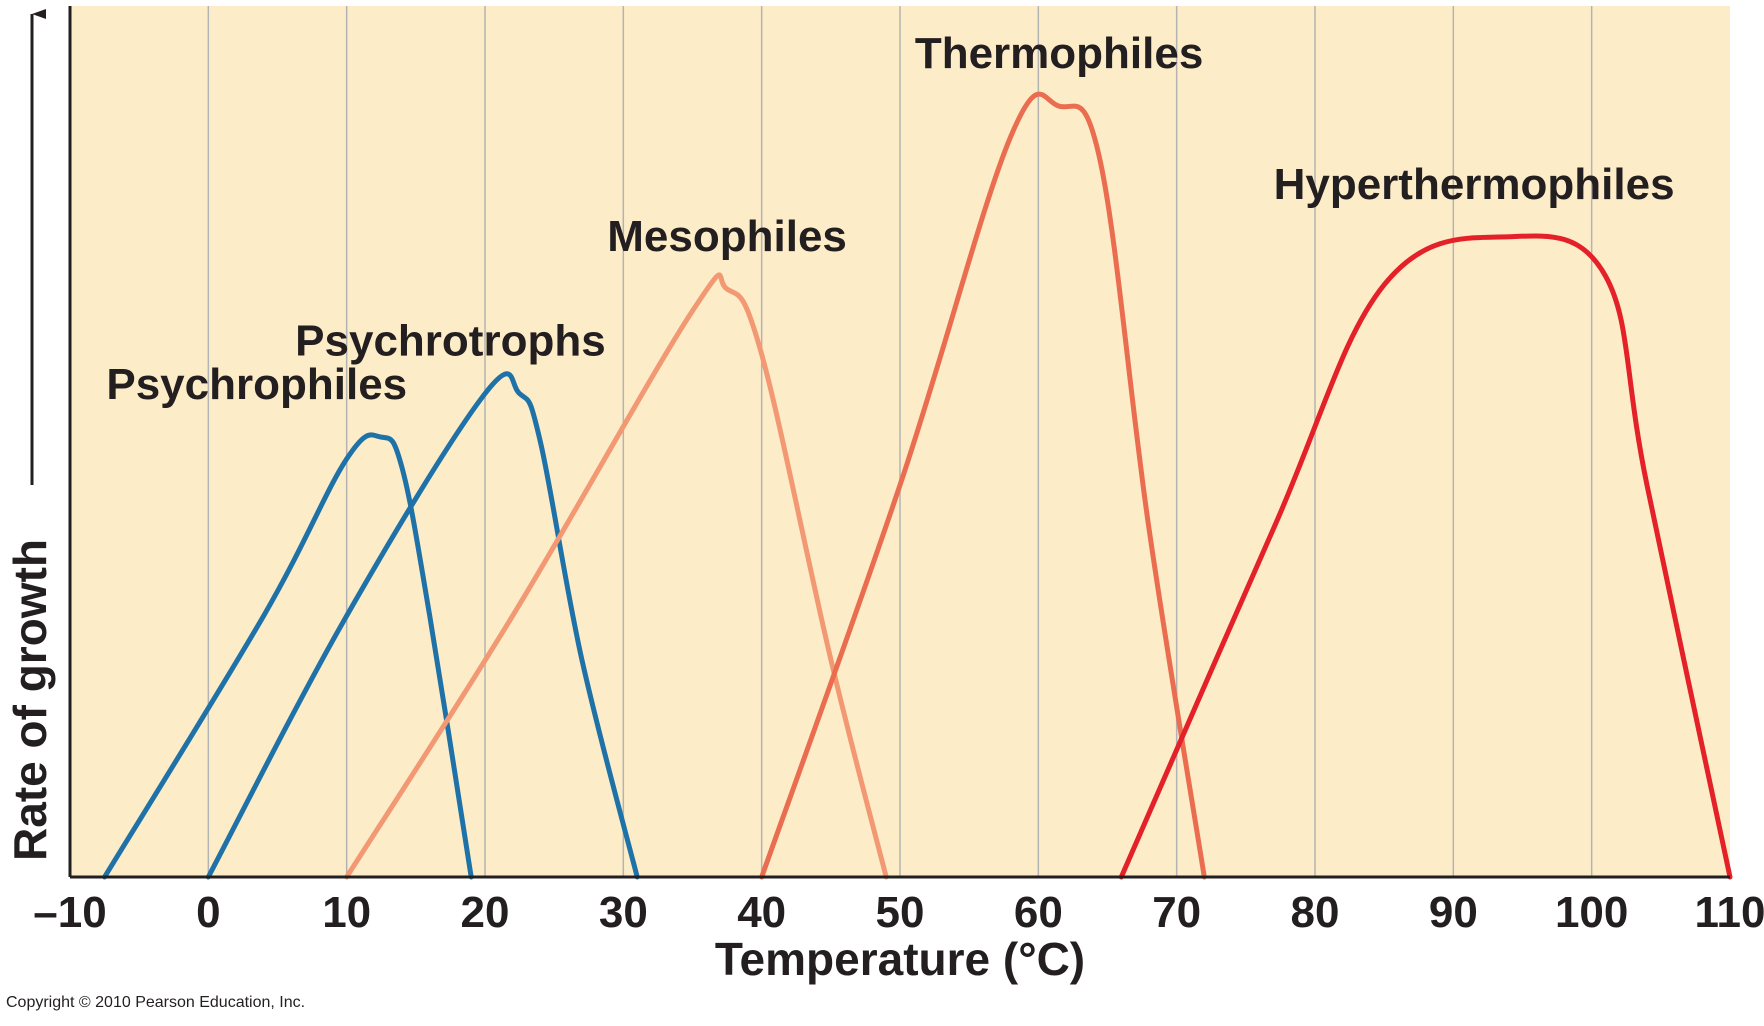 The width and height of the screenshot is (1764, 1026). I want to click on series-line-psychrotrophs, so click(422, 625).